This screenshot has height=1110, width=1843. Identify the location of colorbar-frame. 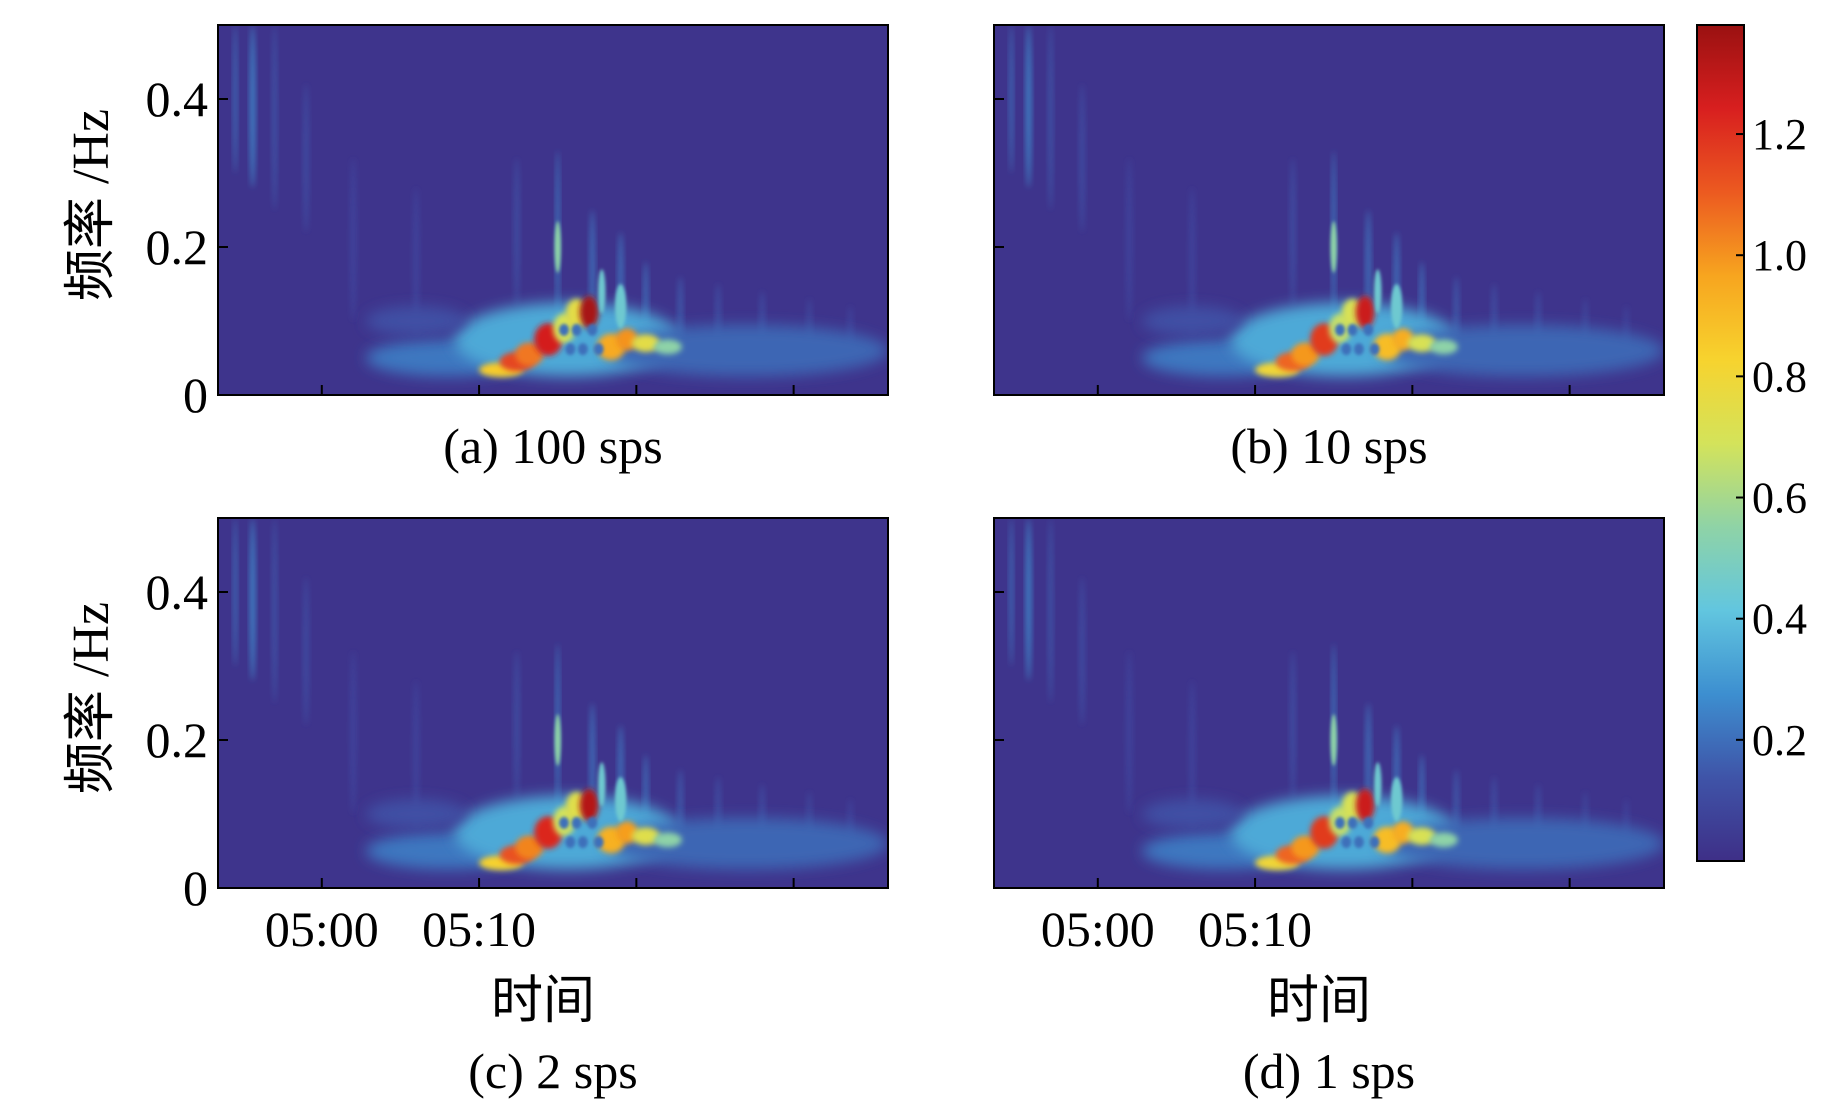
(1720, 443).